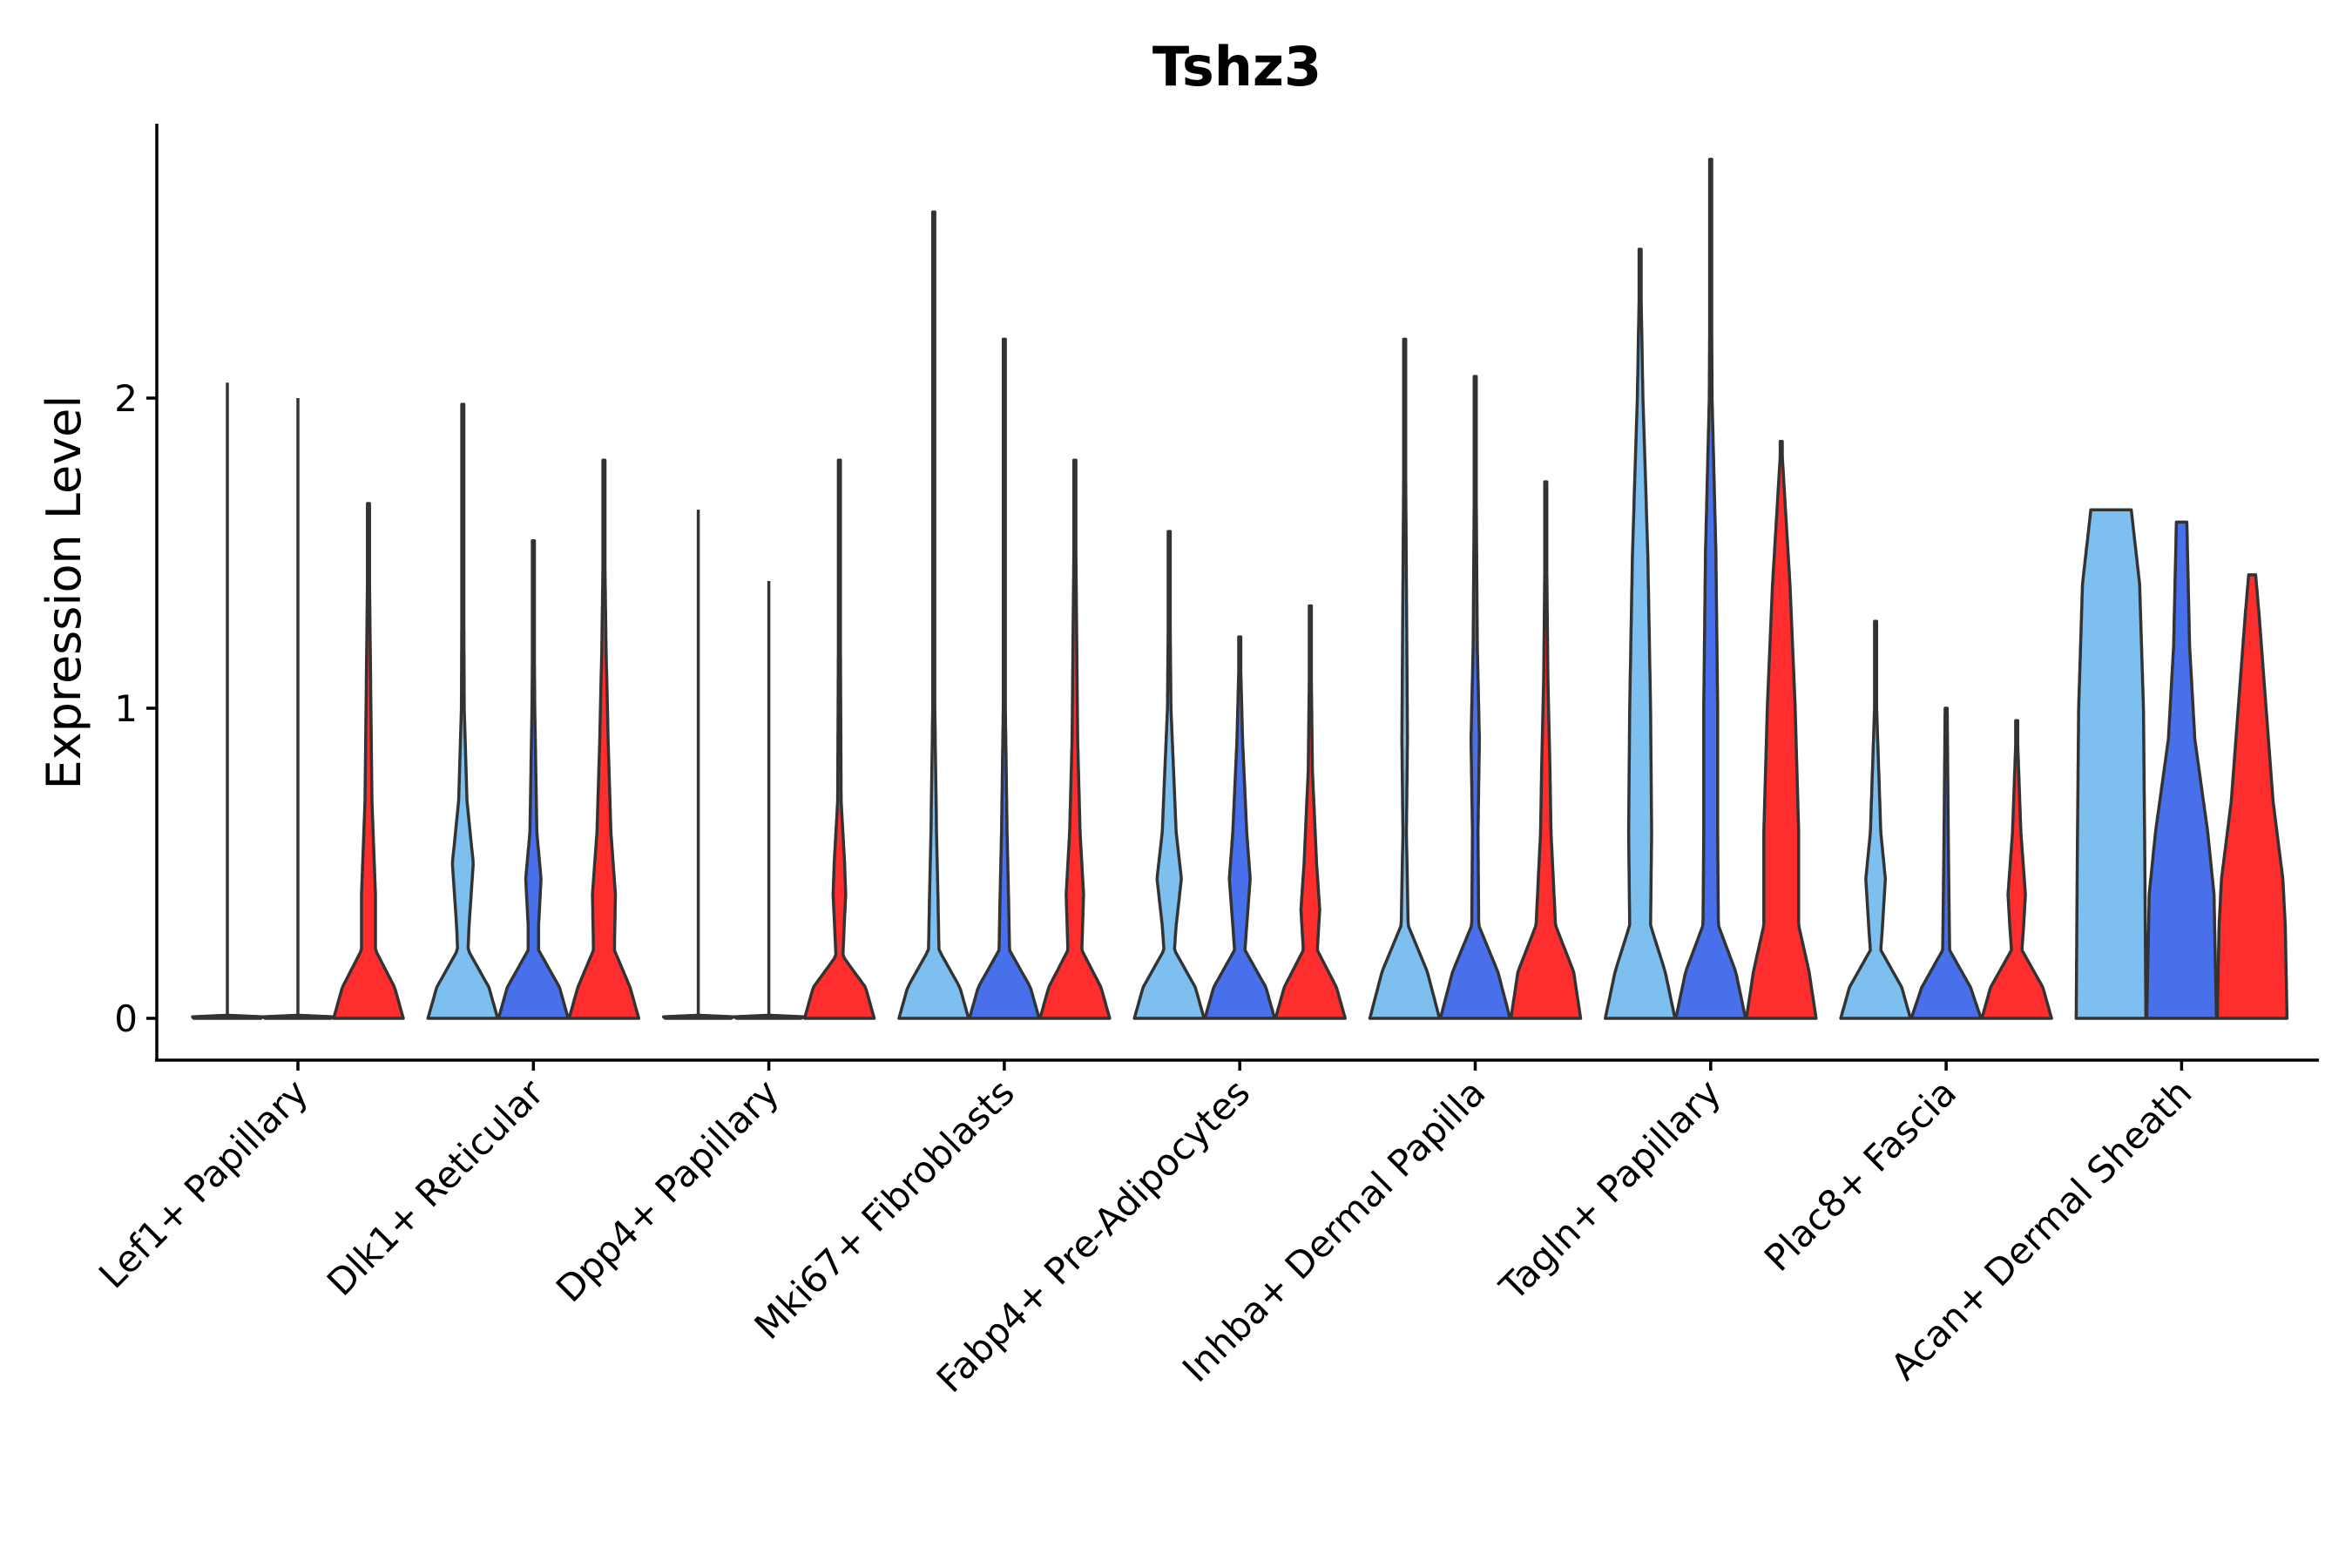 The width and height of the screenshot is (2352, 1568). Describe the element at coordinates (64, 592) in the screenshot. I see `y-axis-label: Expression Level` at that location.